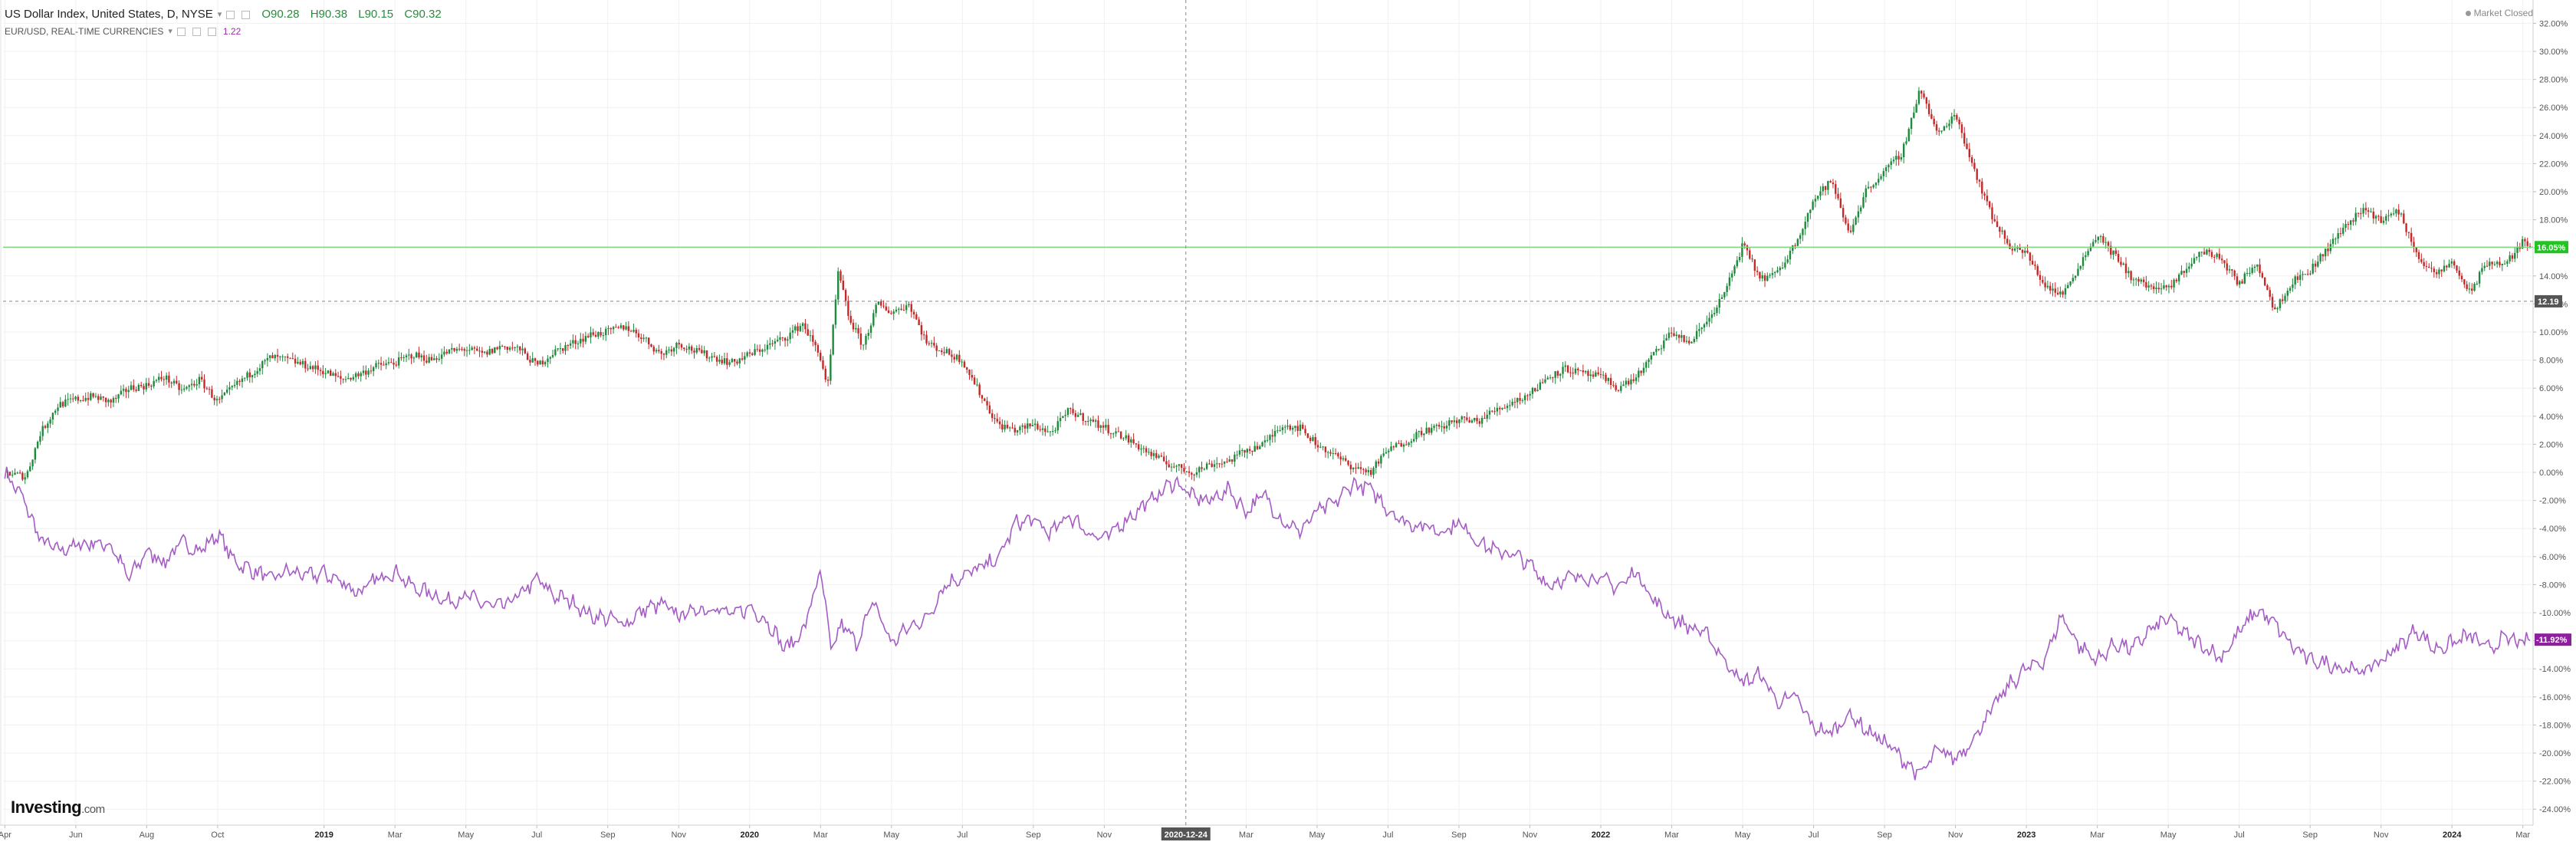  Describe the element at coordinates (85, 31) in the screenshot. I see `compare-series-title: EUR/USD, REAL-TIME CURRENCIES` at that location.